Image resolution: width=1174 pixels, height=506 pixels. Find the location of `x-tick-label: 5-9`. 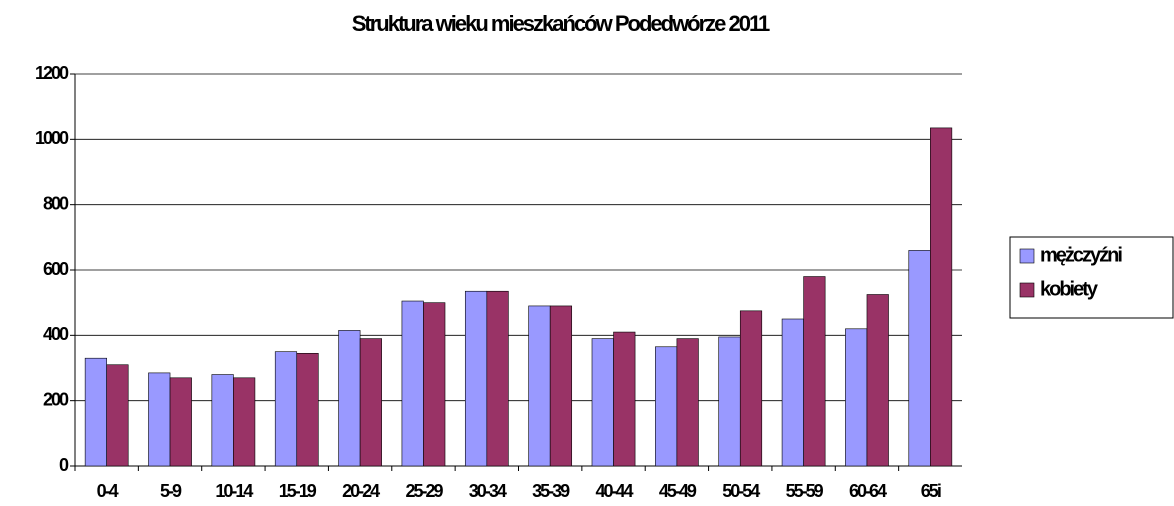

x-tick-label: 5-9 is located at coordinates (171, 491).